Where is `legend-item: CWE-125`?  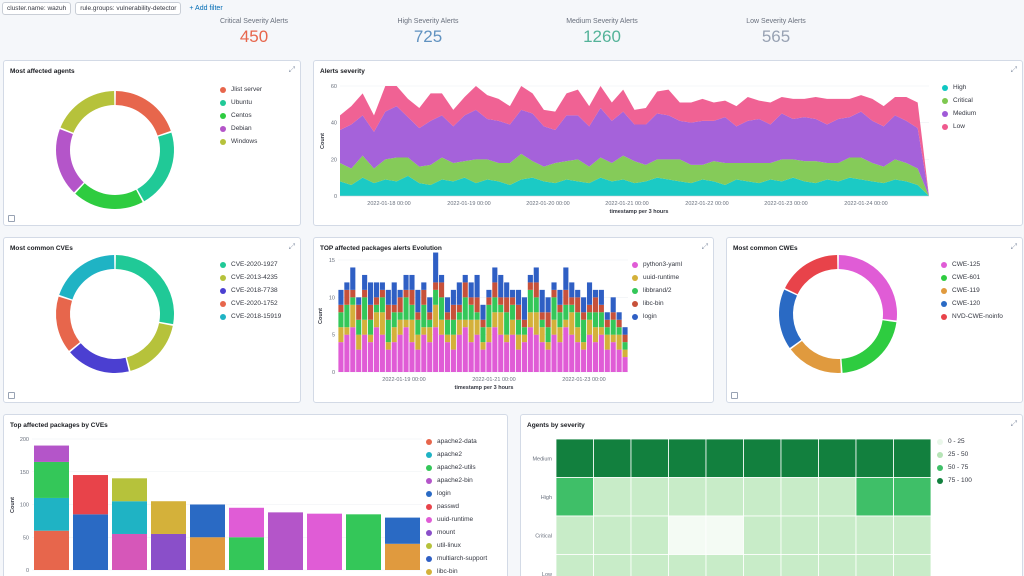
legend-item: CWE-125 is located at coordinates (972, 264).